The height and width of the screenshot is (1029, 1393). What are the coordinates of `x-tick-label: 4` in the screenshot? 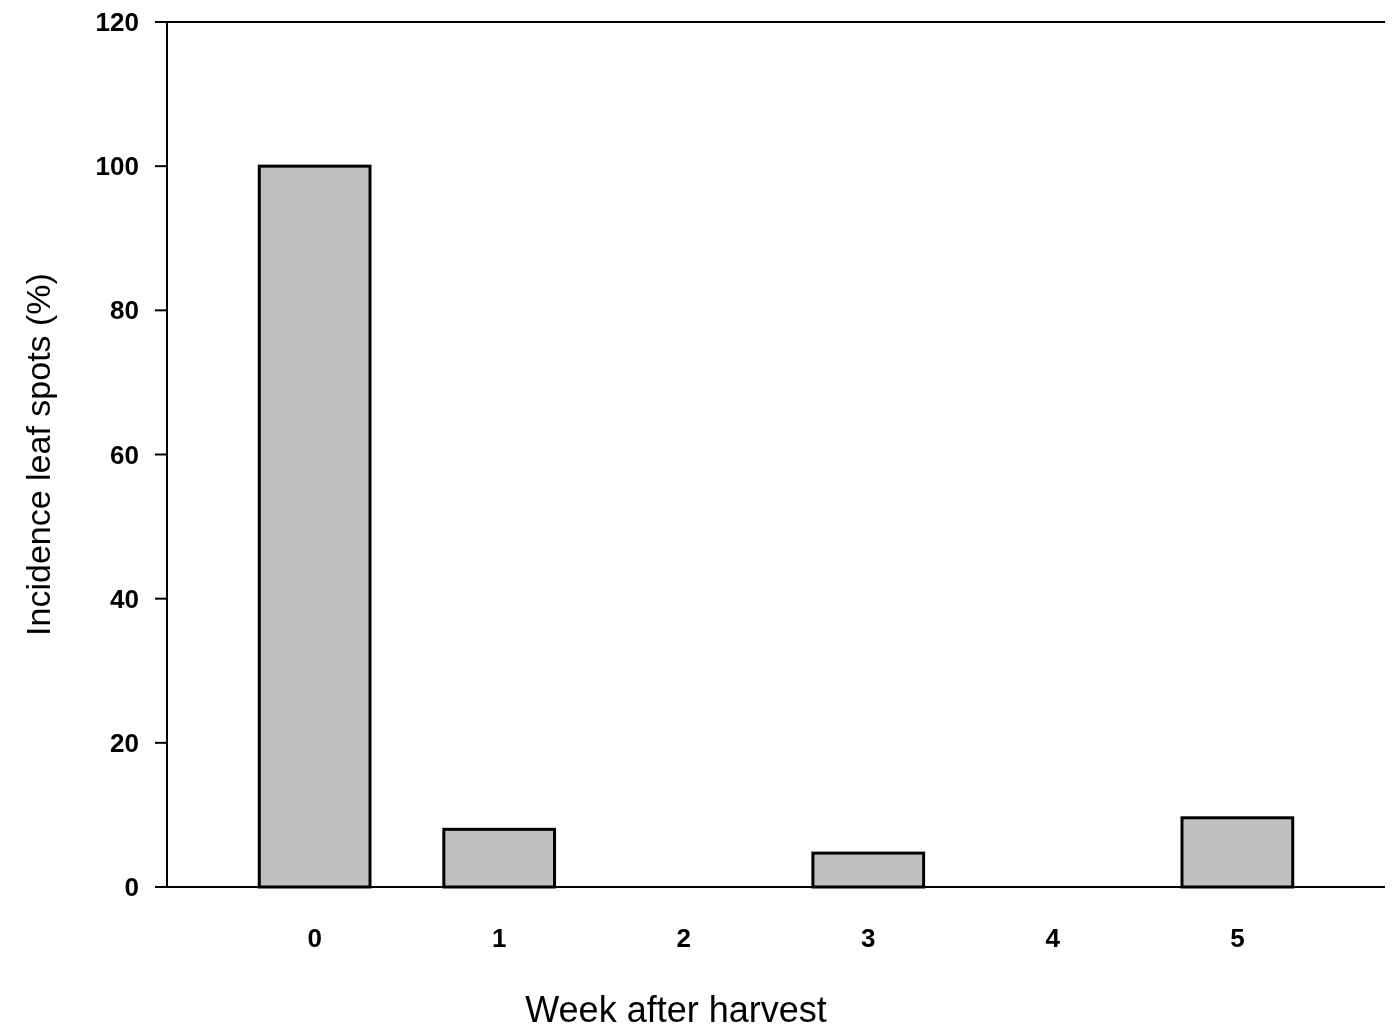 It's located at (1053, 938).